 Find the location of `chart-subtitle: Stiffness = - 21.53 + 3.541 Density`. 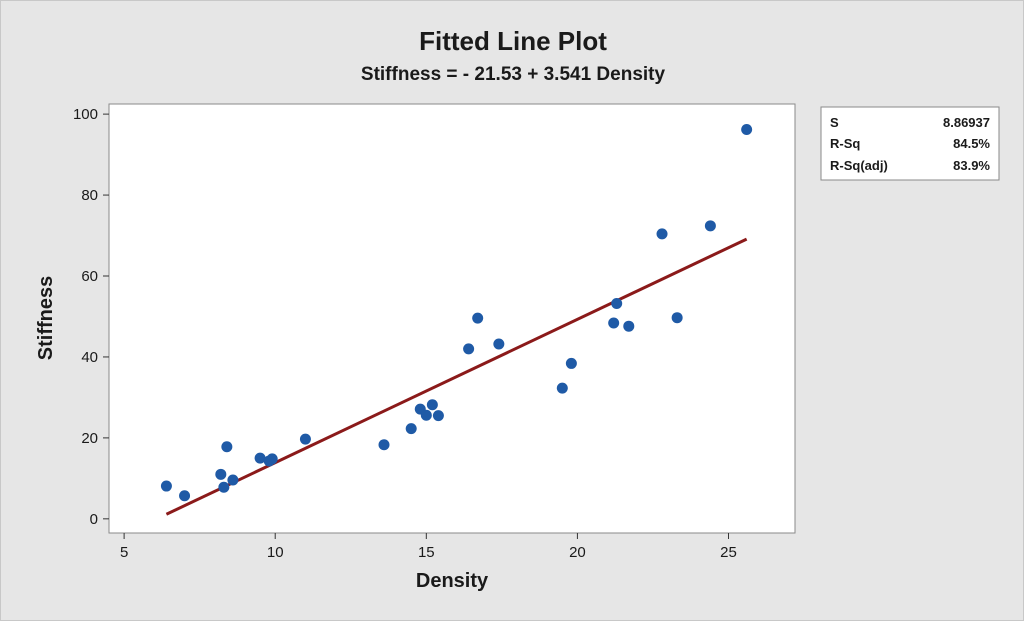

chart-subtitle: Stiffness = - 21.53 + 3.541 Density is located at coordinates (513, 74).